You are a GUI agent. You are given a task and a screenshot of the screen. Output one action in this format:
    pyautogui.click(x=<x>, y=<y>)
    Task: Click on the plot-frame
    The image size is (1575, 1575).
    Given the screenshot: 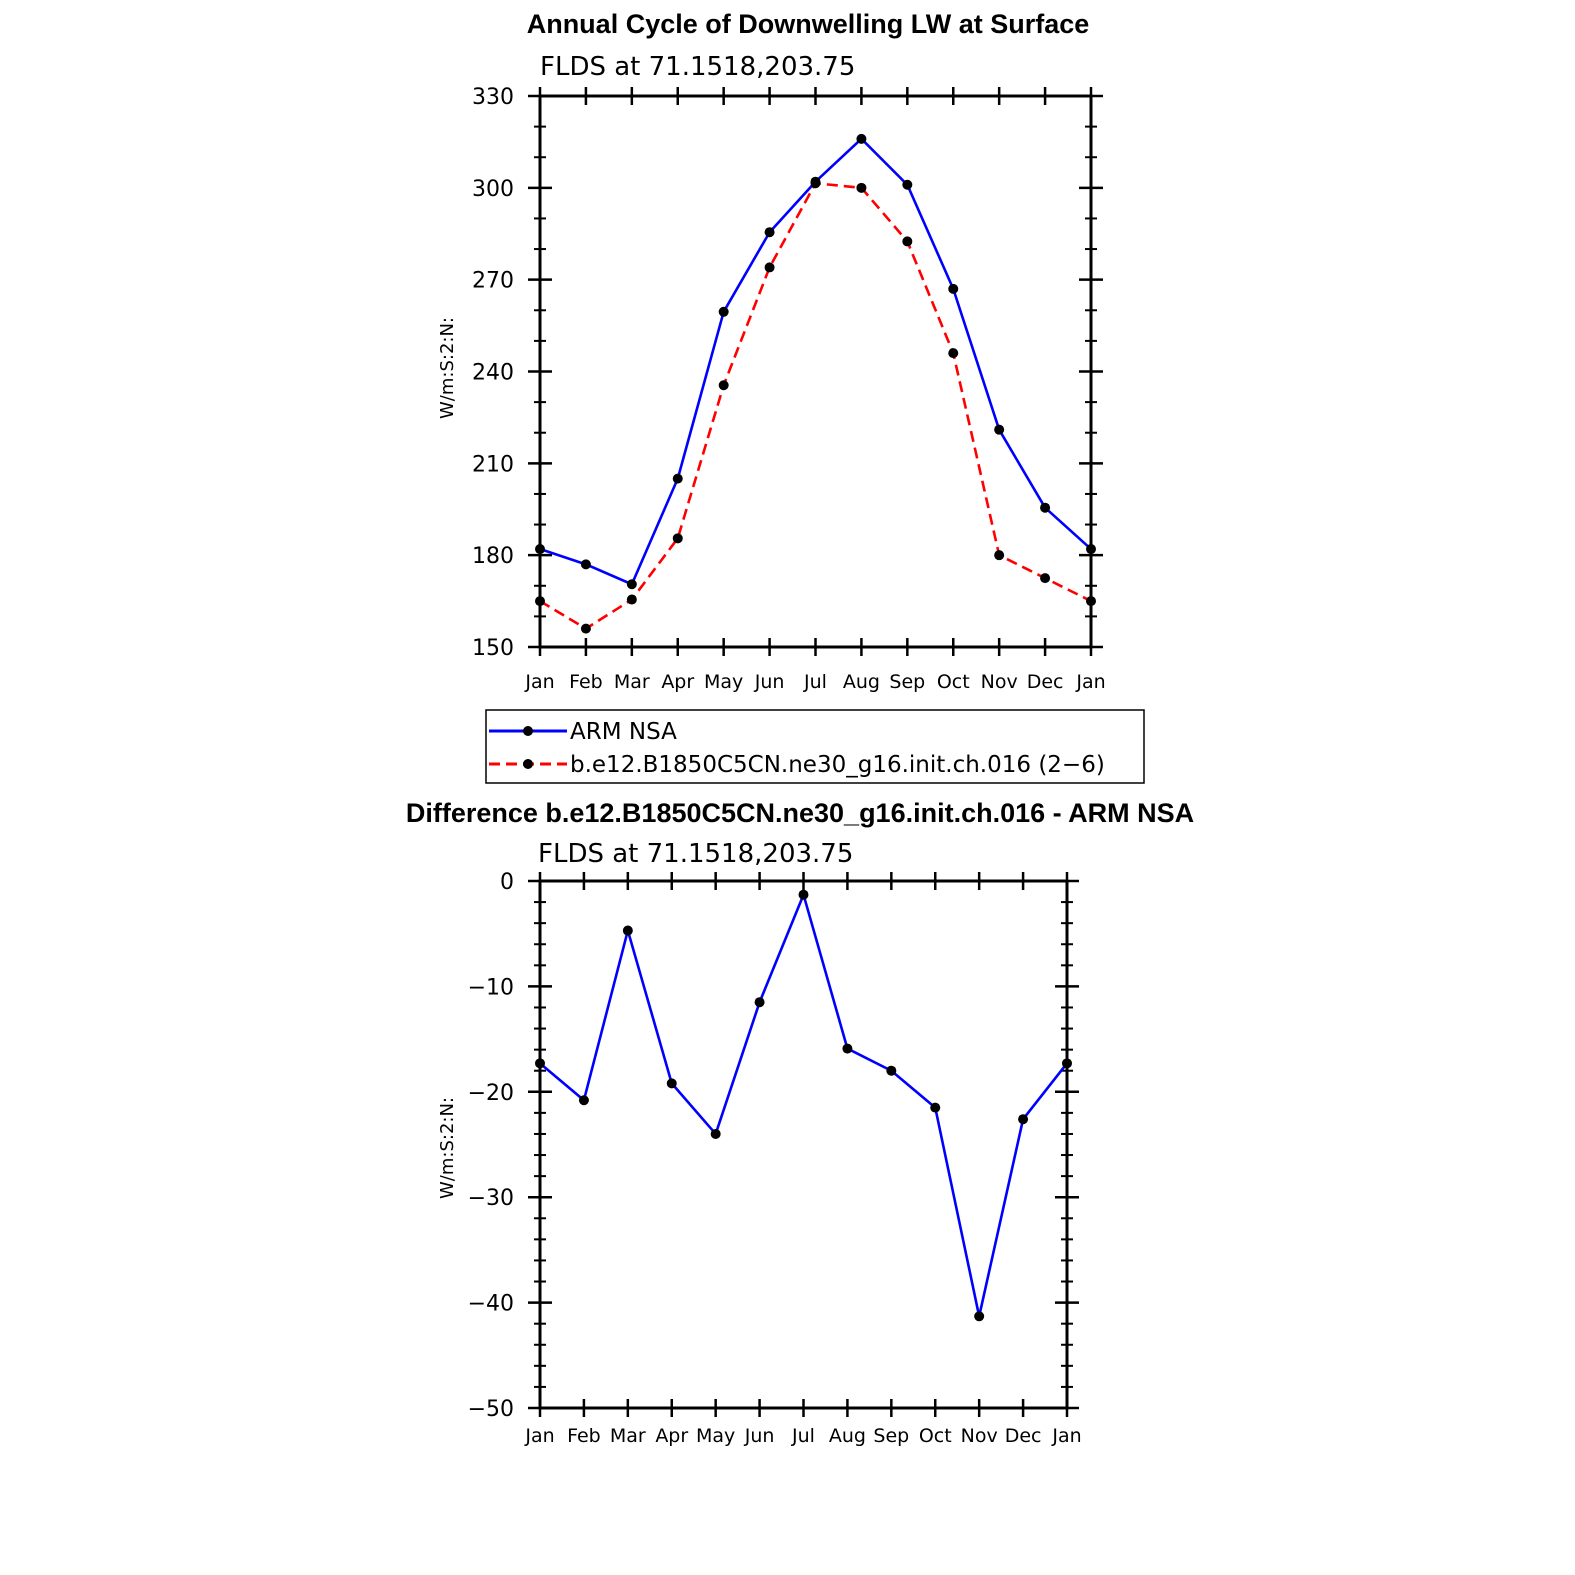 What is the action you would take?
    pyautogui.click(x=803, y=1144)
    